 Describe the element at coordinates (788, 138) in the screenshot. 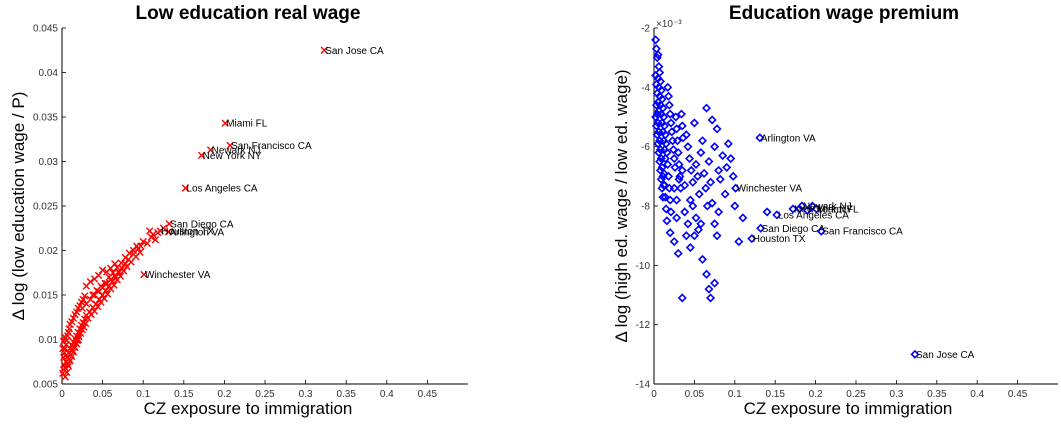

I see `right-city-label: Arlington VA` at that location.